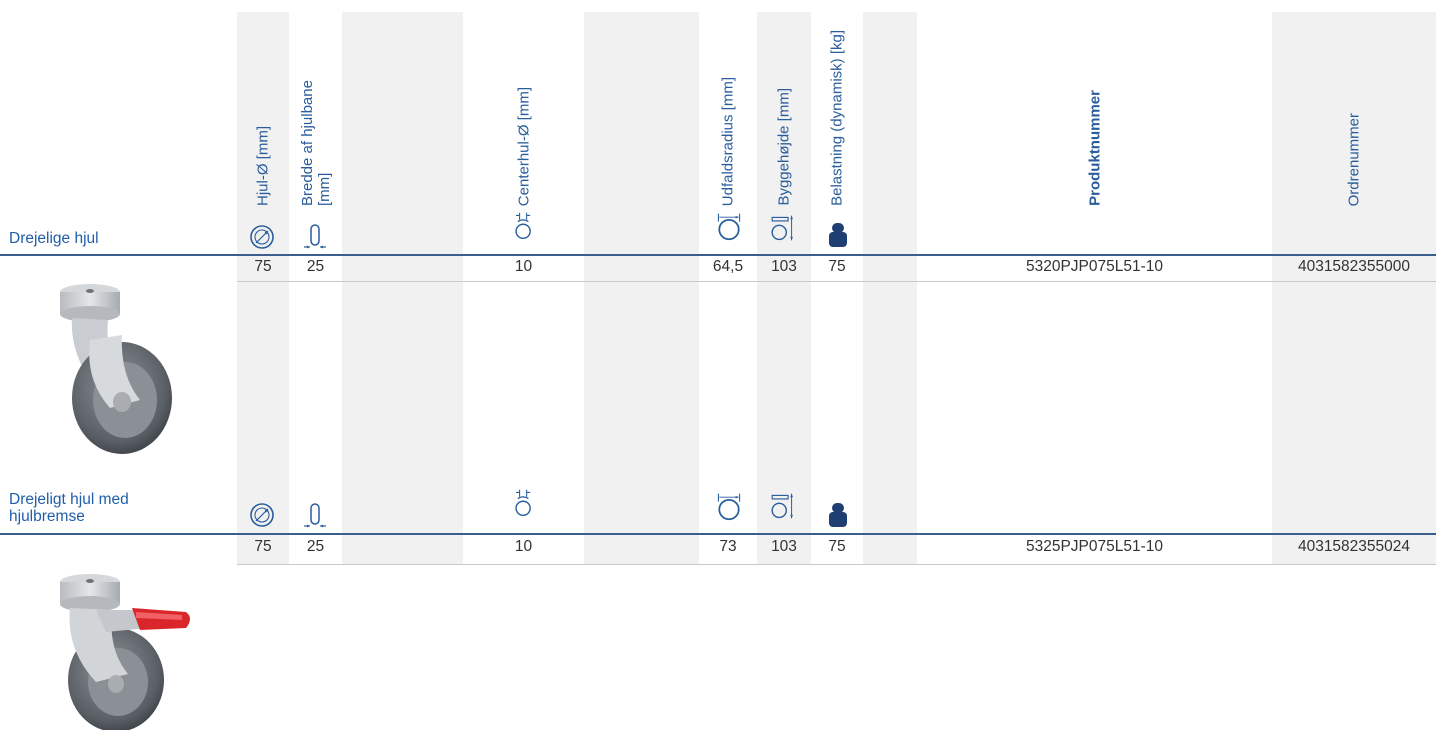  Describe the element at coordinates (784, 147) in the screenshot. I see `header-label: Byggehøjde [mm]` at that location.